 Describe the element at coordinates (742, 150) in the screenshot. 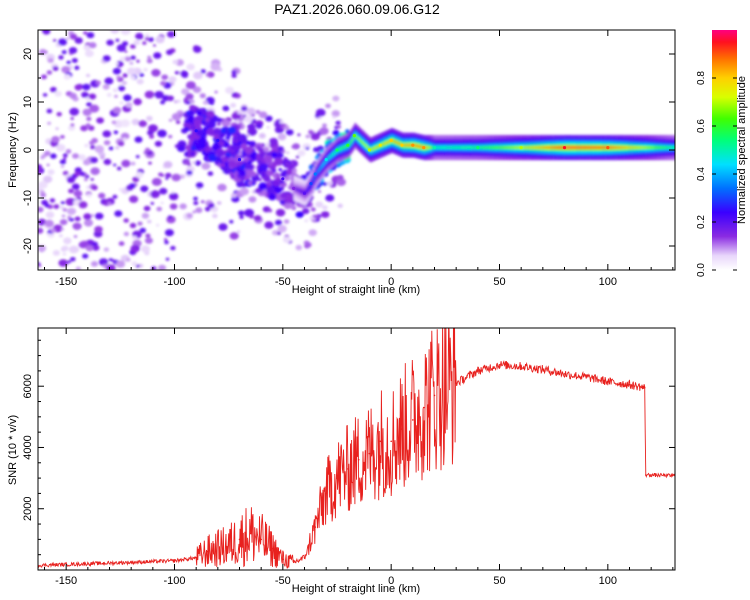

I see `colorbar-label: Normalized spectral amplitude` at that location.